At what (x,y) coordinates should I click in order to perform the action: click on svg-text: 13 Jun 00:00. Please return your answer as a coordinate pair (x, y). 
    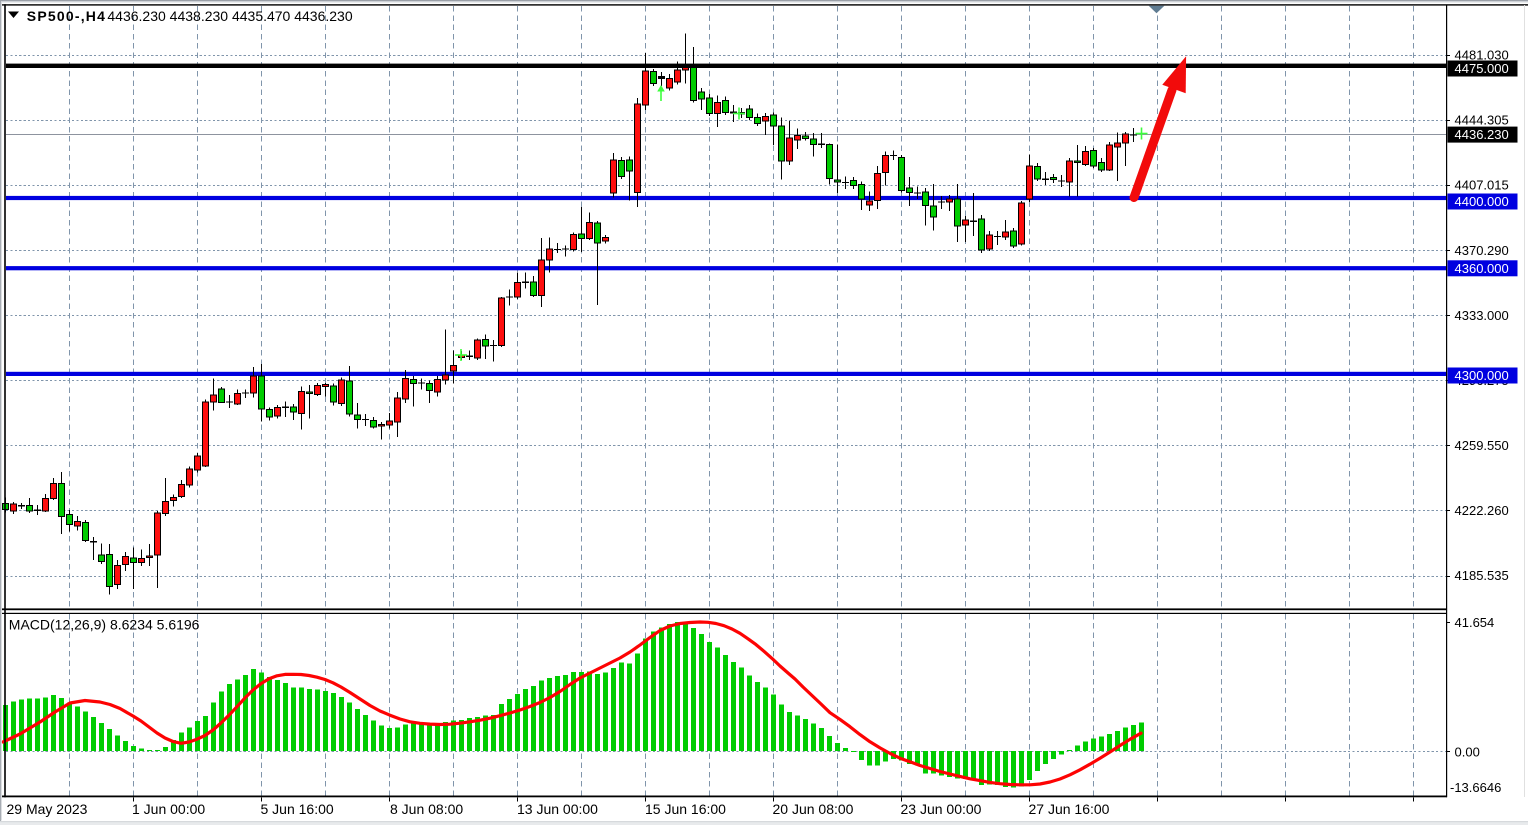
    Looking at the image, I should click on (557, 809).